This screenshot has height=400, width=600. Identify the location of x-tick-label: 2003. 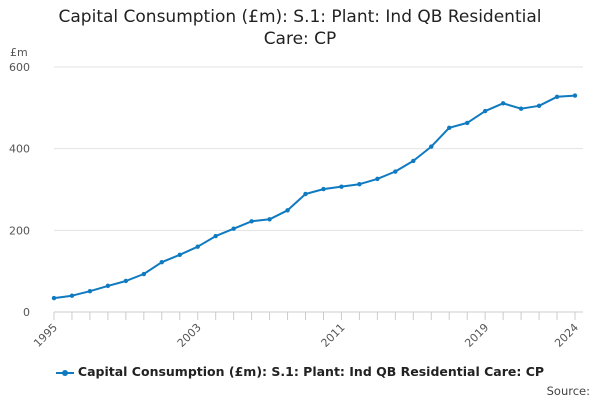
(189, 335).